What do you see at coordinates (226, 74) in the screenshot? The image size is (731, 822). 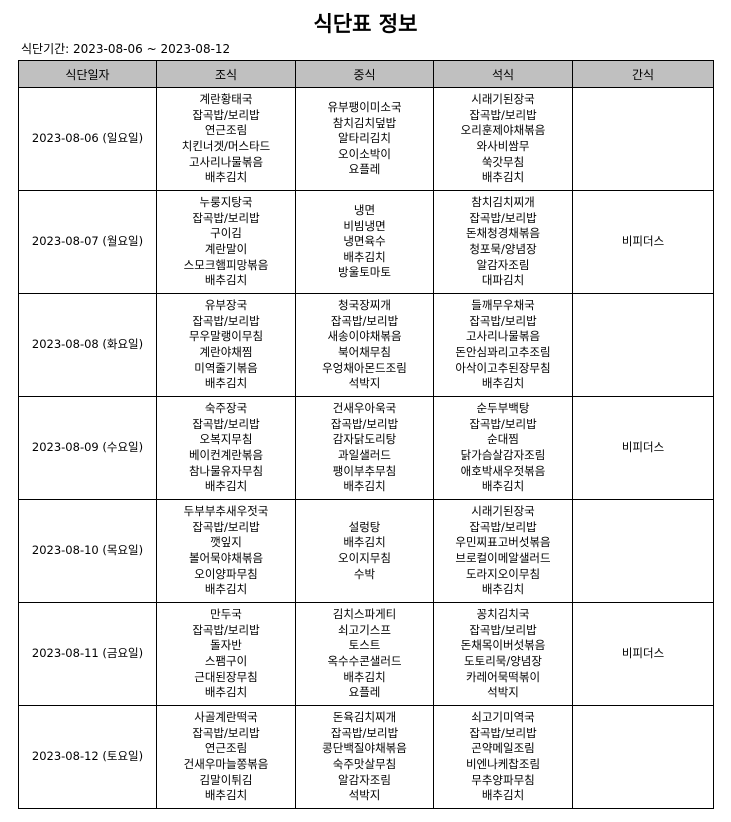 I see `header-breakfast: 조식` at bounding box center [226, 74].